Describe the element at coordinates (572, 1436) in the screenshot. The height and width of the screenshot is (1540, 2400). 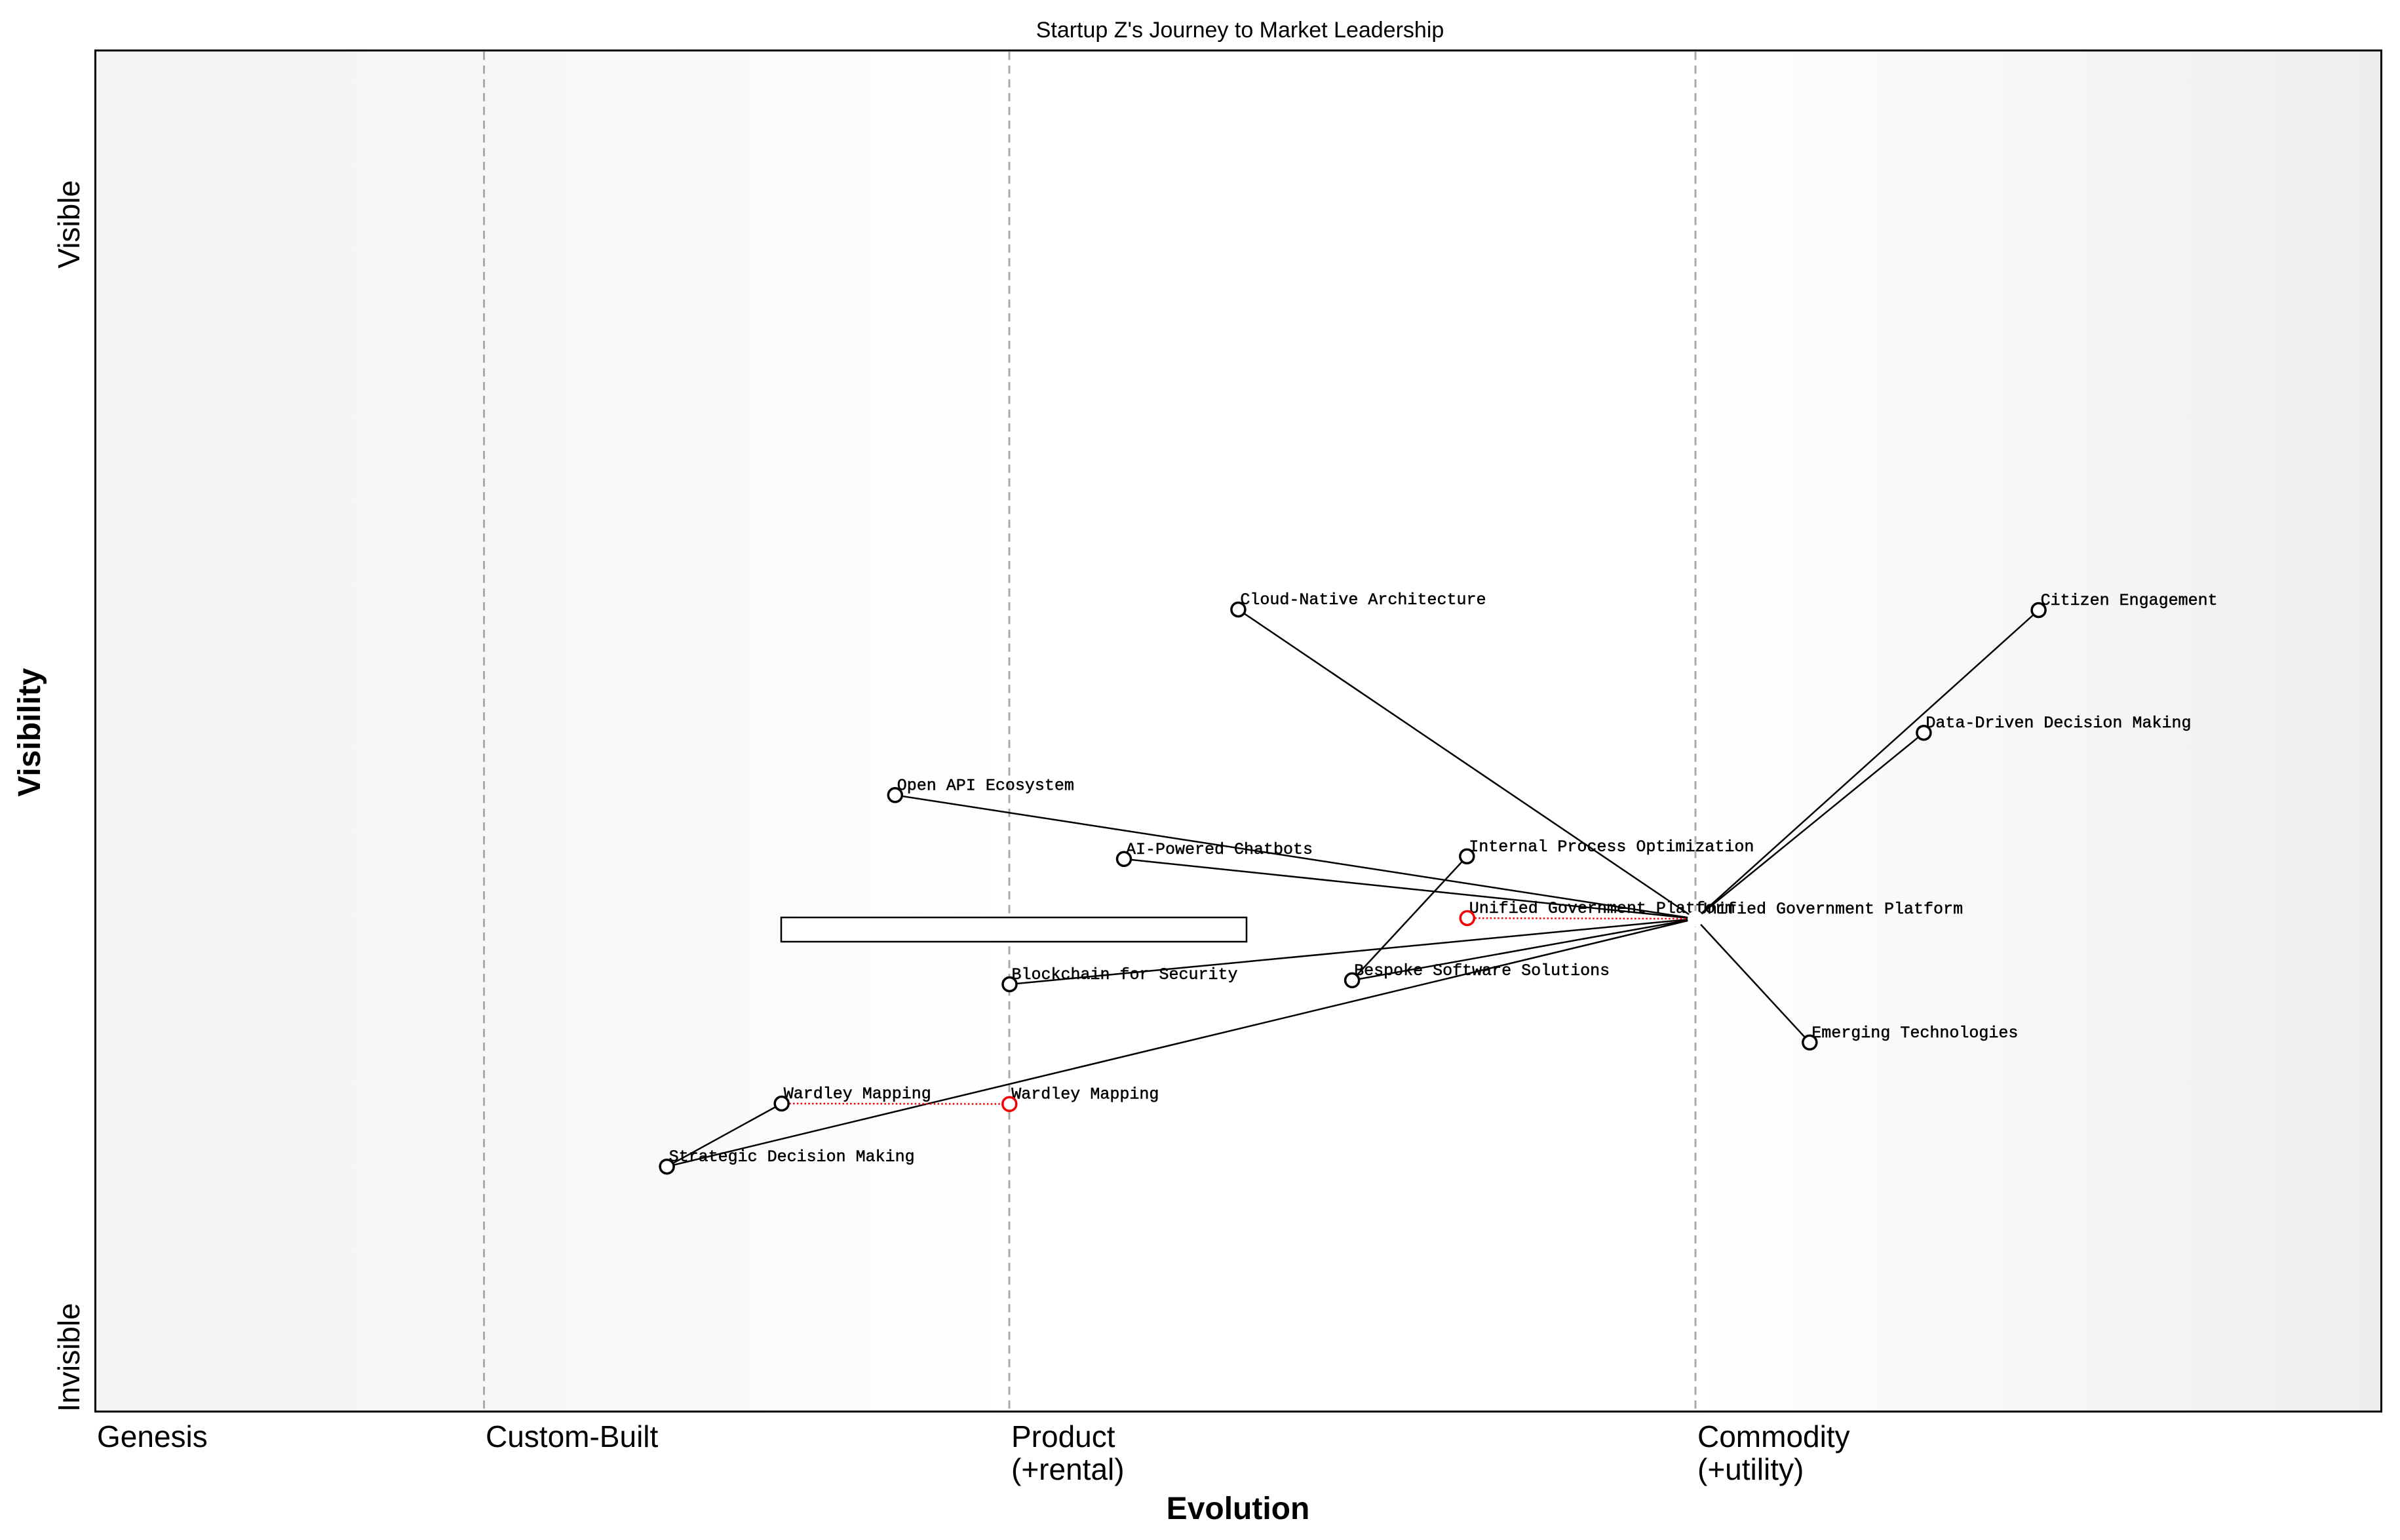
I see `svg-text: Custom-Built` at that location.